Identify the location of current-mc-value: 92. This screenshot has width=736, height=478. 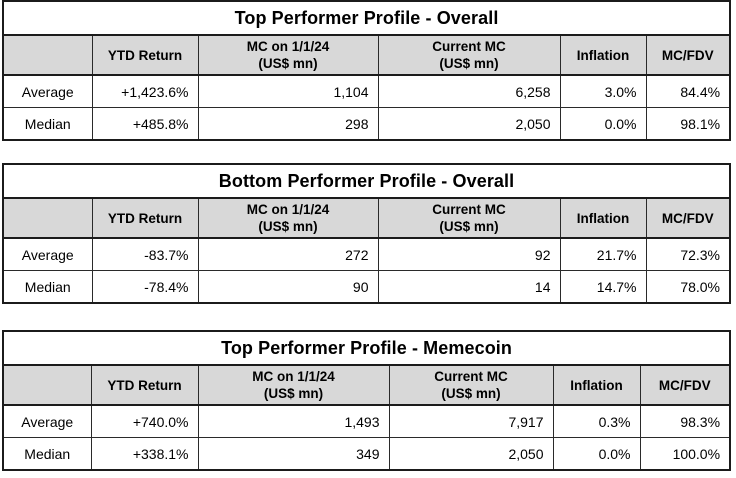
(468, 254).